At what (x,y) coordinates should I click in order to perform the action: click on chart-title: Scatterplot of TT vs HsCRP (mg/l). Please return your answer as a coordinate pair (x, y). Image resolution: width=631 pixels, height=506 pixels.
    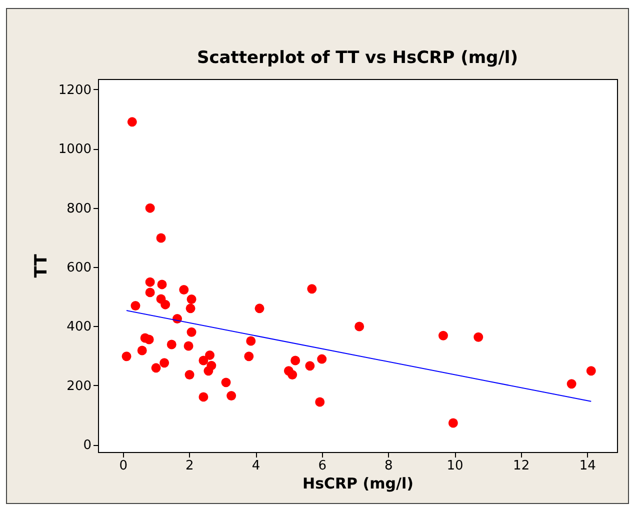
    Looking at the image, I should click on (357, 58).